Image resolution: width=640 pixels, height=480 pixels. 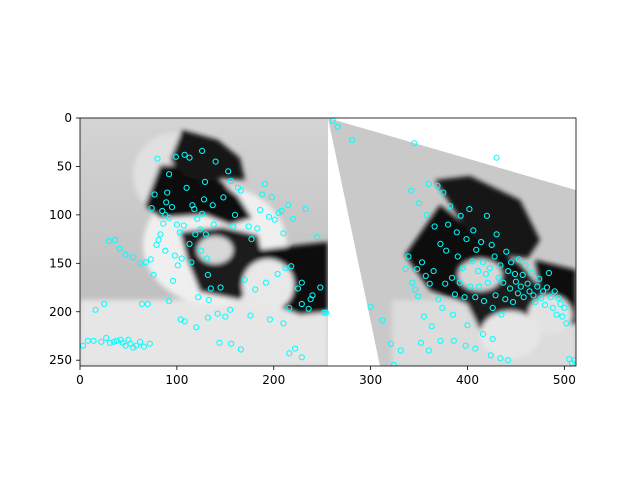 What do you see at coordinates (60, 263) in the screenshot?
I see `y-tick-label: 150` at bounding box center [60, 263].